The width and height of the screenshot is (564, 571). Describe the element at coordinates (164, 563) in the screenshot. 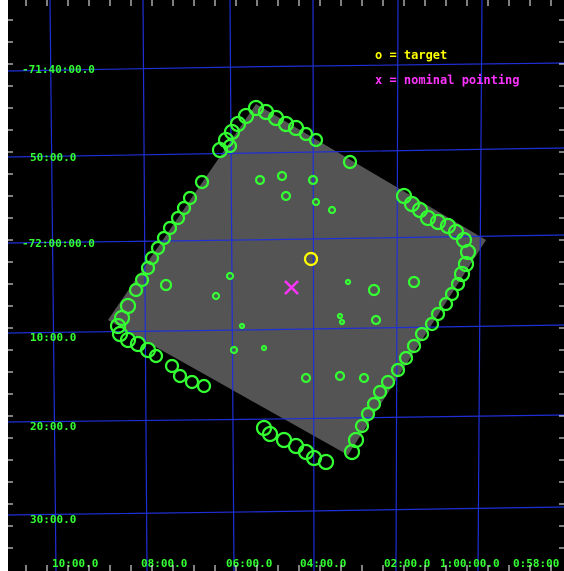

I see `ra-label-1: 08:00.0` at that location.